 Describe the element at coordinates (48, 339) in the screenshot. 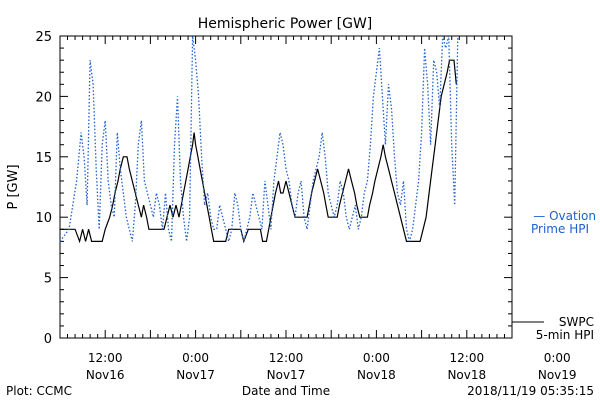

I see `y-tick-label: 0` at that location.